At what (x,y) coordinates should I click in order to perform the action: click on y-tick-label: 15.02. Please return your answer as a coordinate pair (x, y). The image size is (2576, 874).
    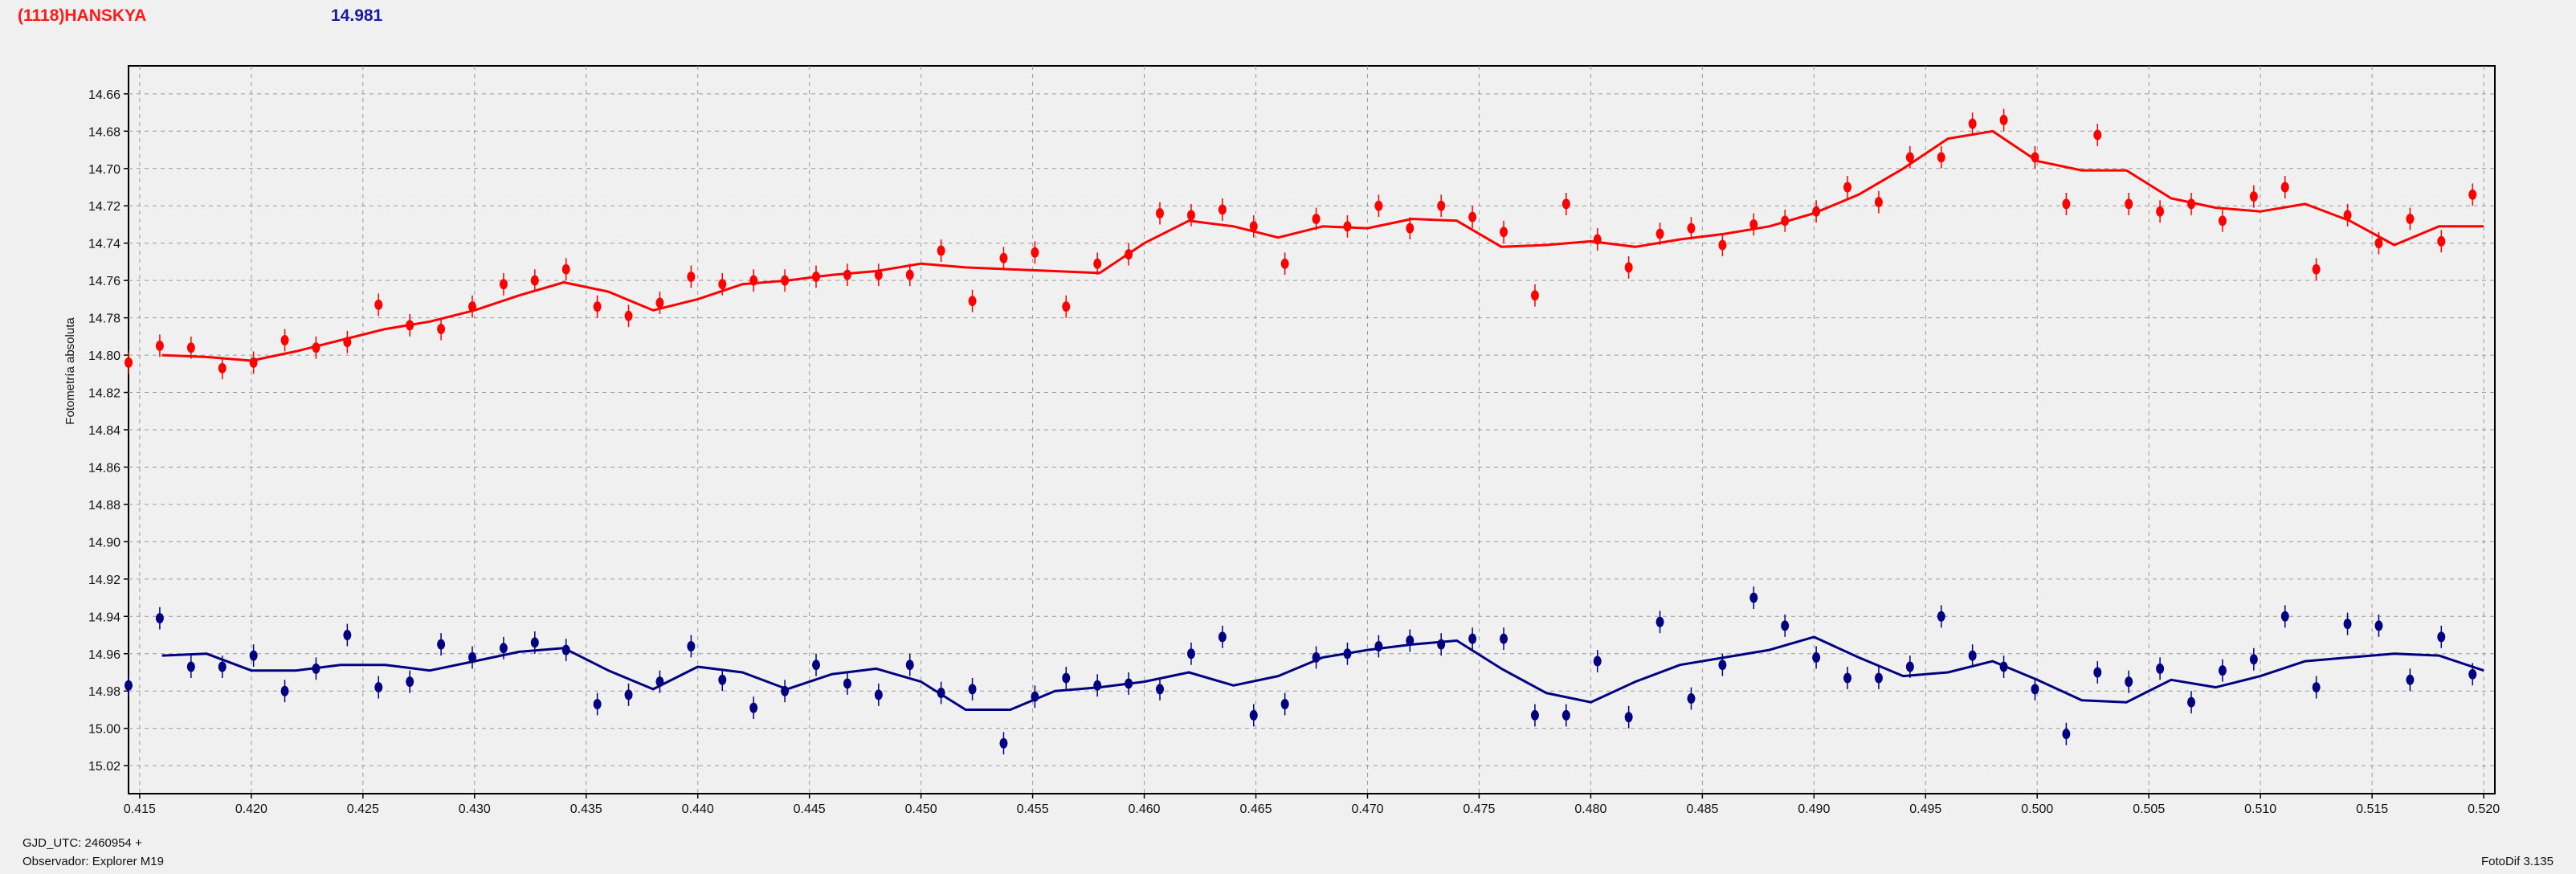
    Looking at the image, I should click on (104, 767).